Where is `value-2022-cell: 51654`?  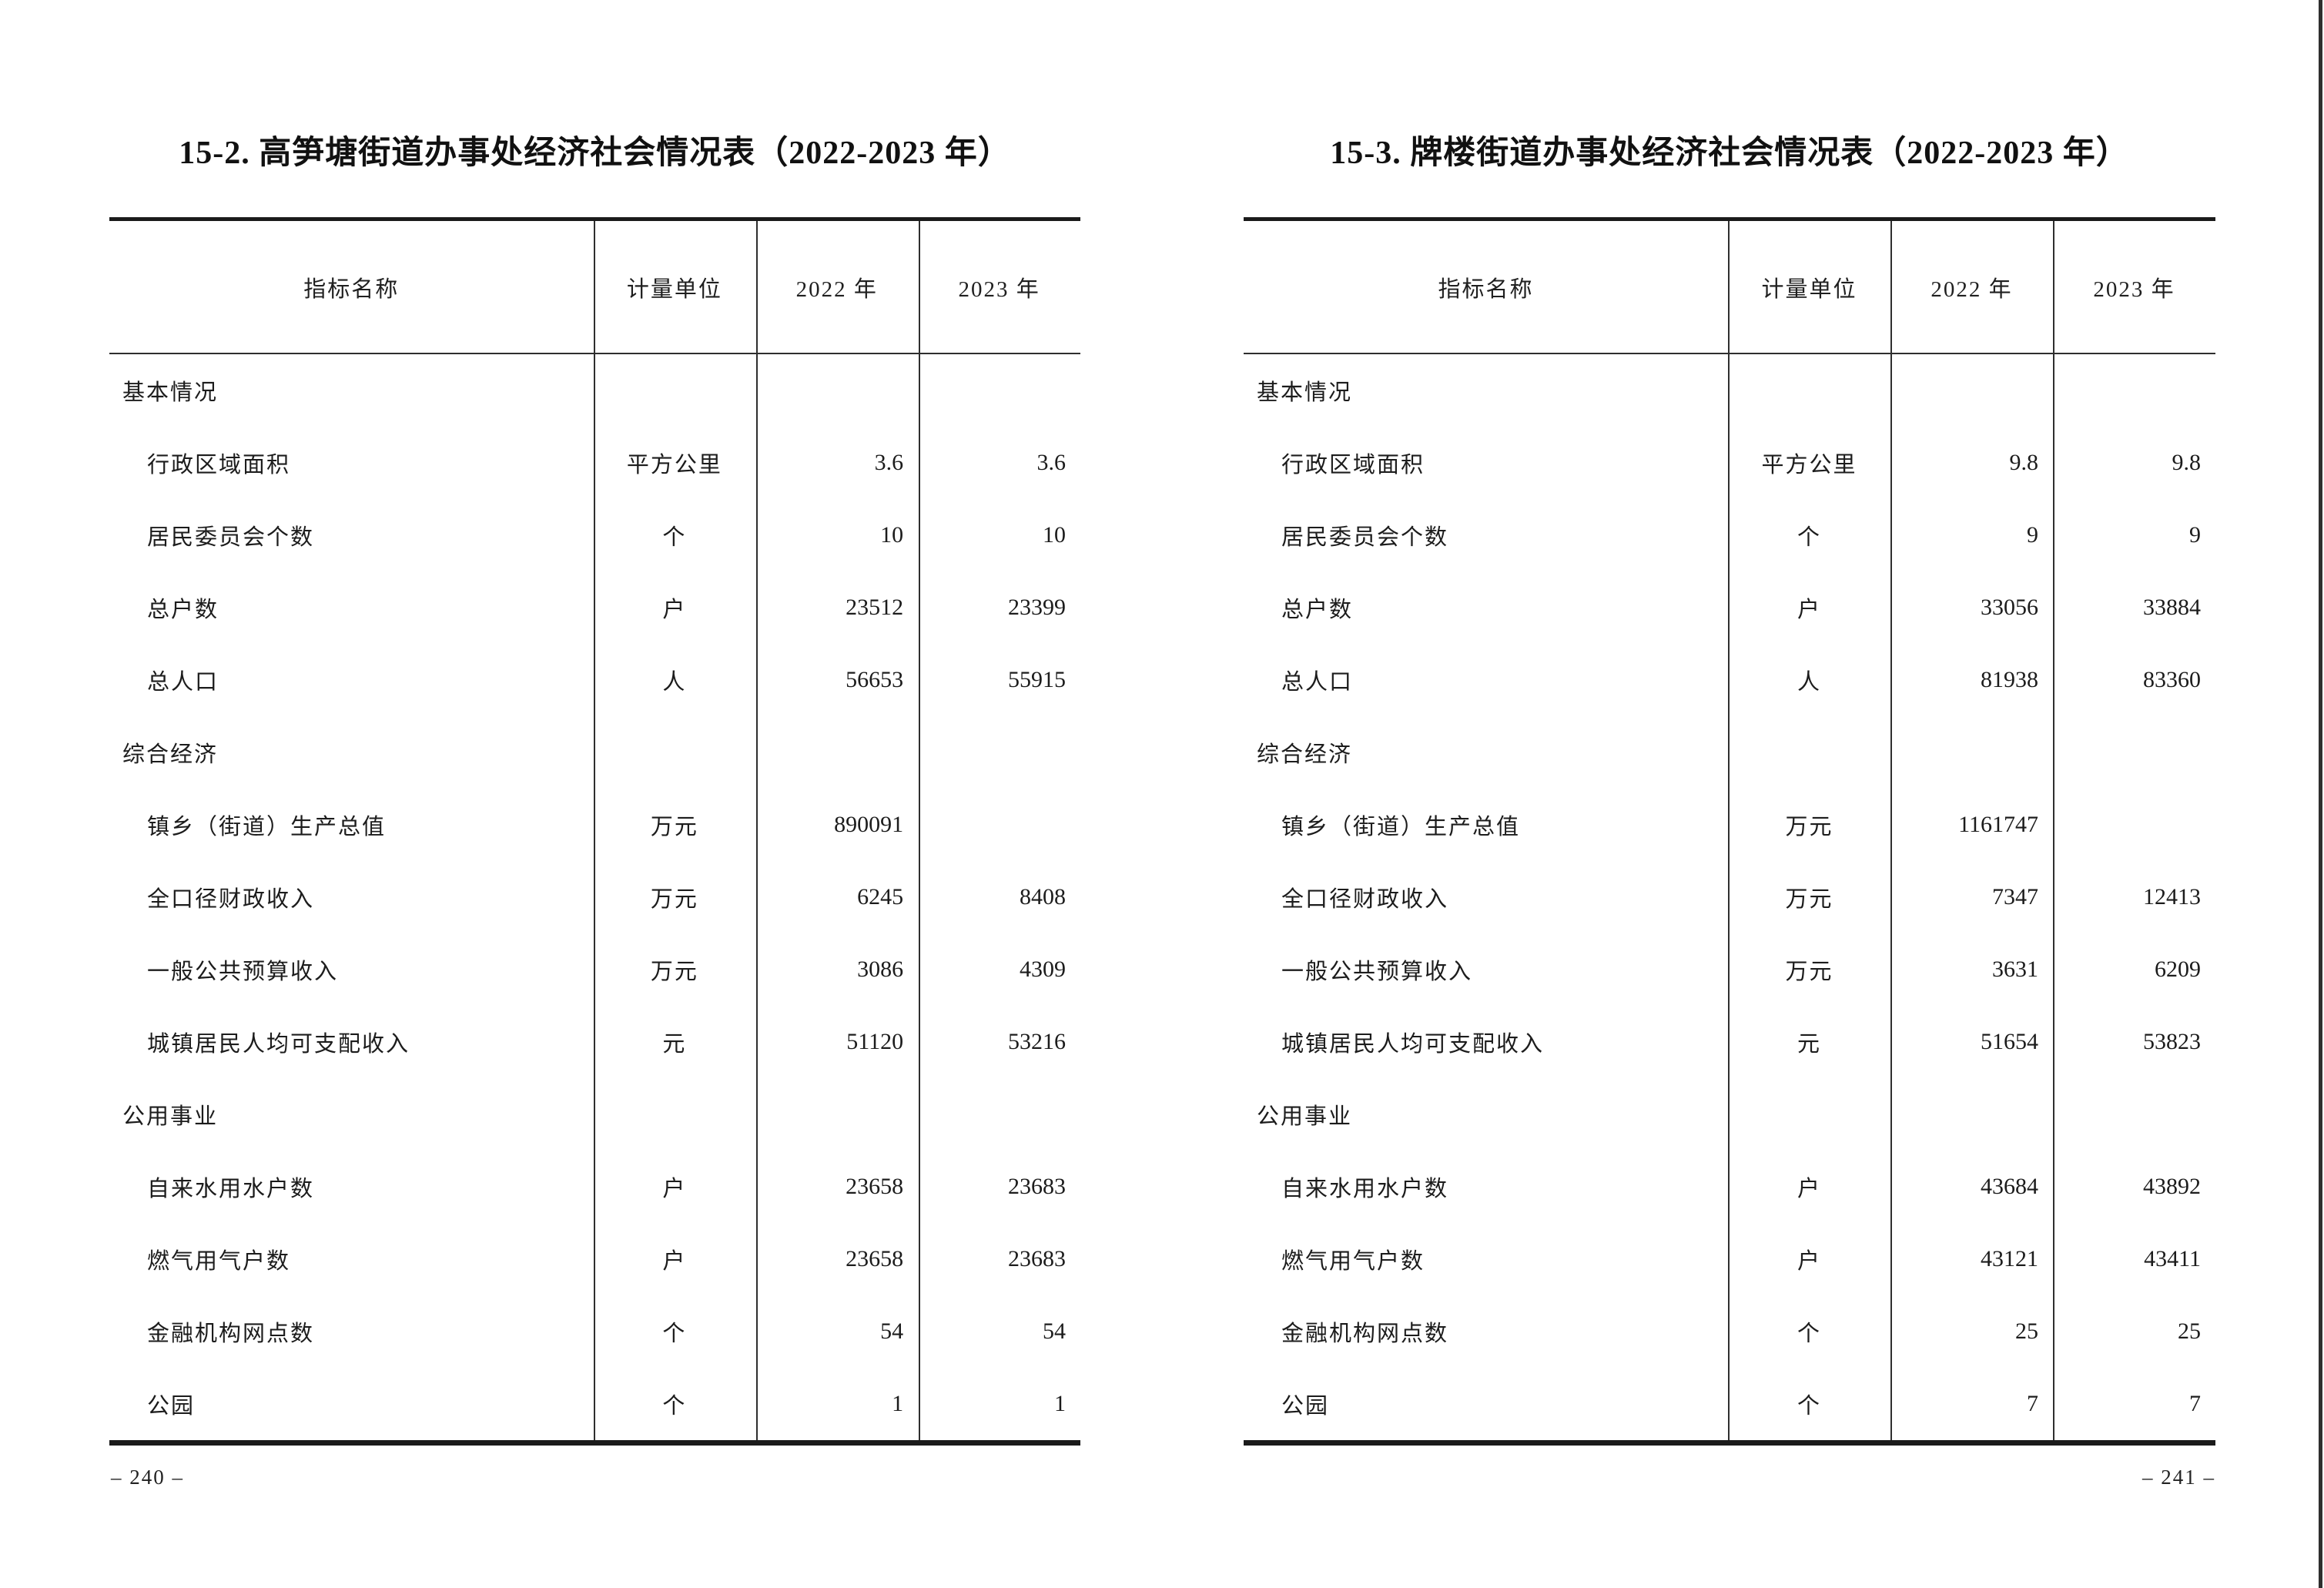 value-2022-cell: 51654 is located at coordinates (2009, 1041).